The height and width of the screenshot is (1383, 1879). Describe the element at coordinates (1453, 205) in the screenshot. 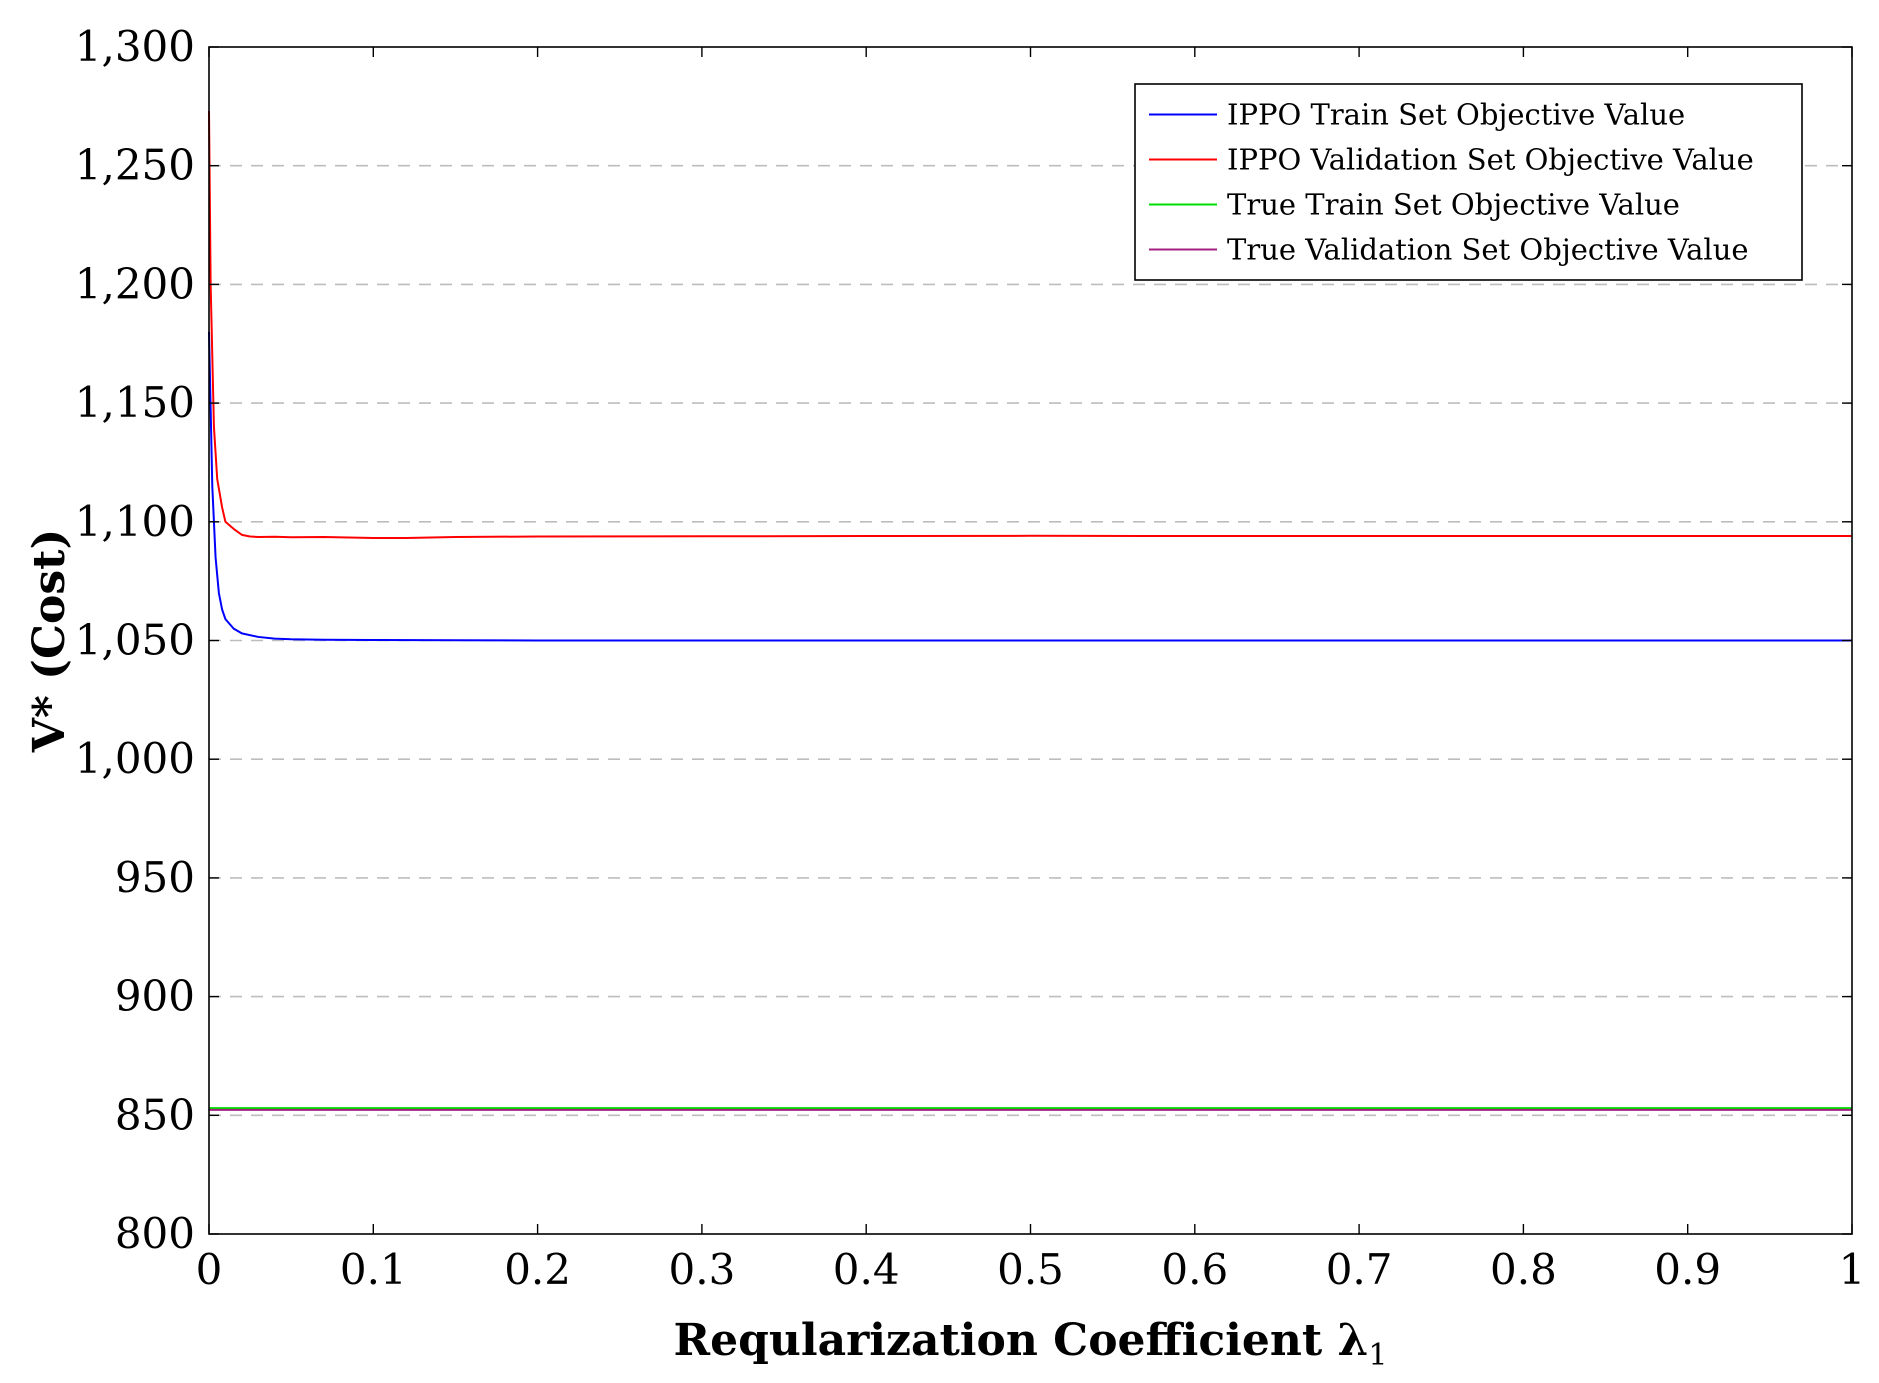

I see `legend-label: True Train Set Objective Value` at that location.